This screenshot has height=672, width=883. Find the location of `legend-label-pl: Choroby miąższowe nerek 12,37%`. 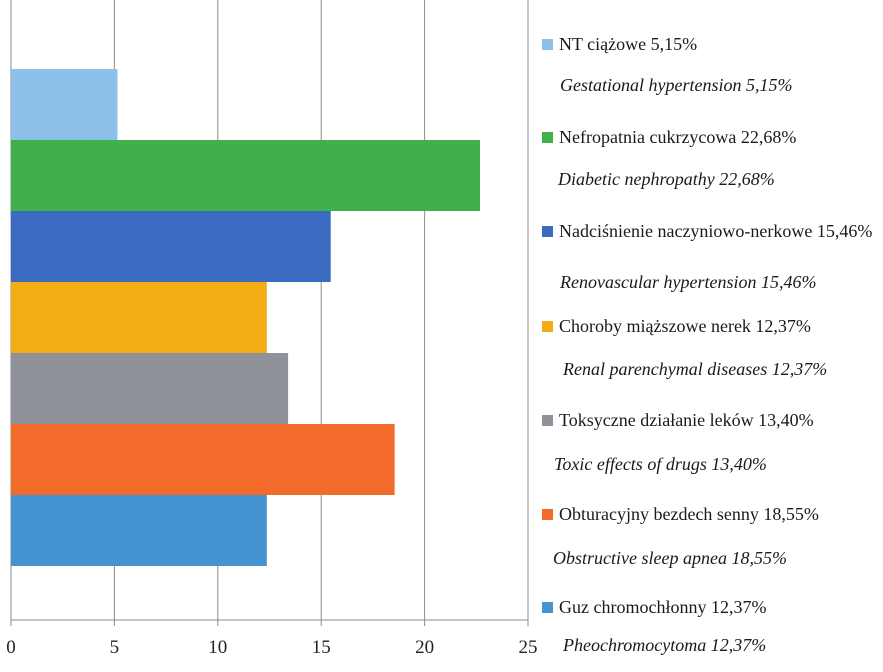

legend-label-pl: Choroby miąższowe nerek 12,37% is located at coordinates (685, 326).